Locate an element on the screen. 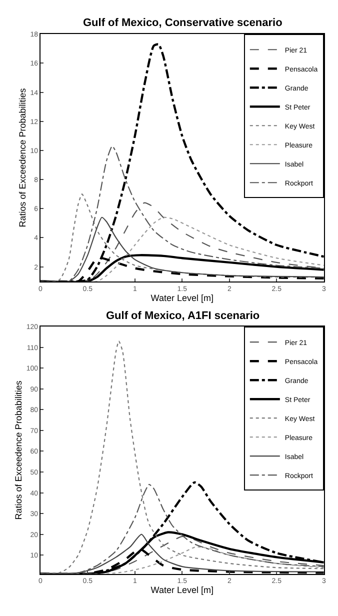 The image size is (338, 616). chart-title: Gulf of Mexico, Conservative scenario is located at coordinates (183, 23).